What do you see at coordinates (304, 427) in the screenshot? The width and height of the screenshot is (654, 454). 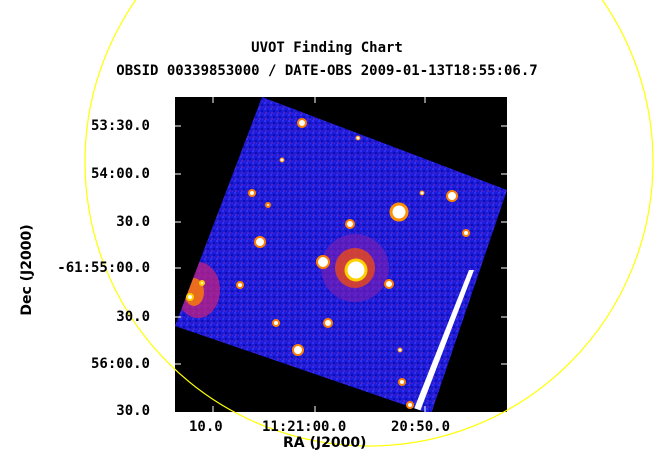 I see `x-tick-label: 11:21:00.0` at bounding box center [304, 427].